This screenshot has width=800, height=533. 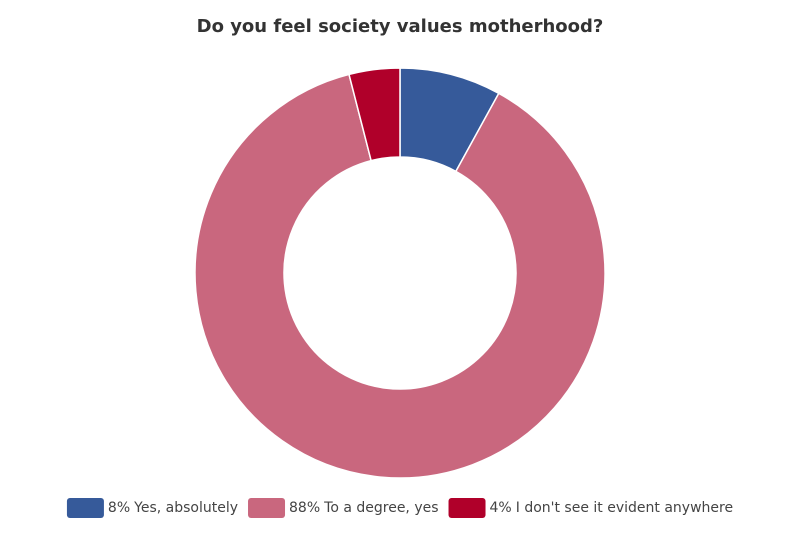 I want to click on legend-label: 4% I don't see it evident anywhere, so click(x=612, y=508).